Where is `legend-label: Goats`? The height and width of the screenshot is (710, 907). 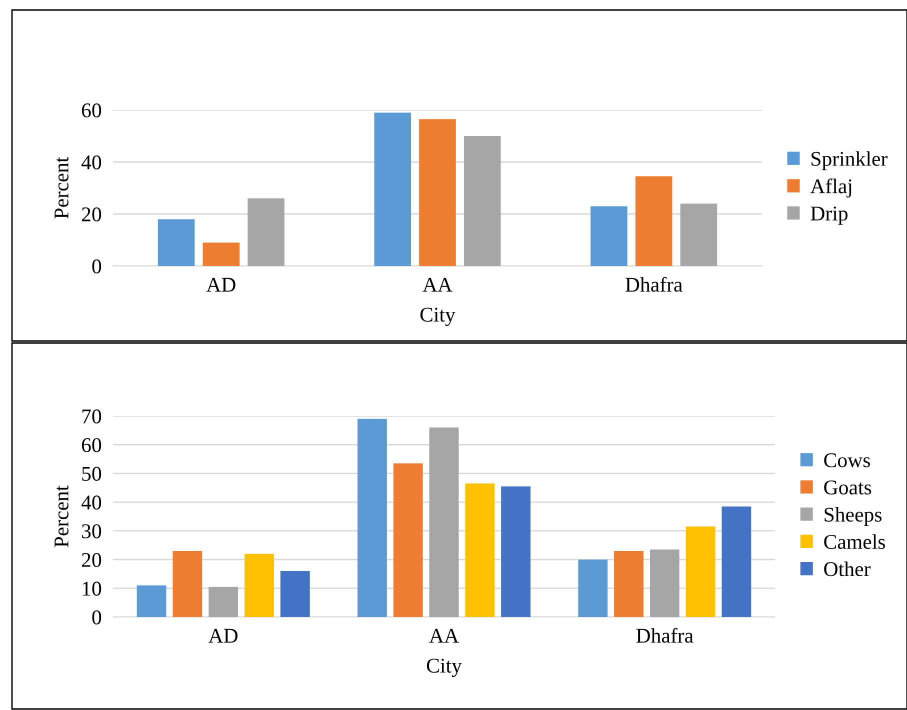
legend-label: Goats is located at coordinates (848, 487).